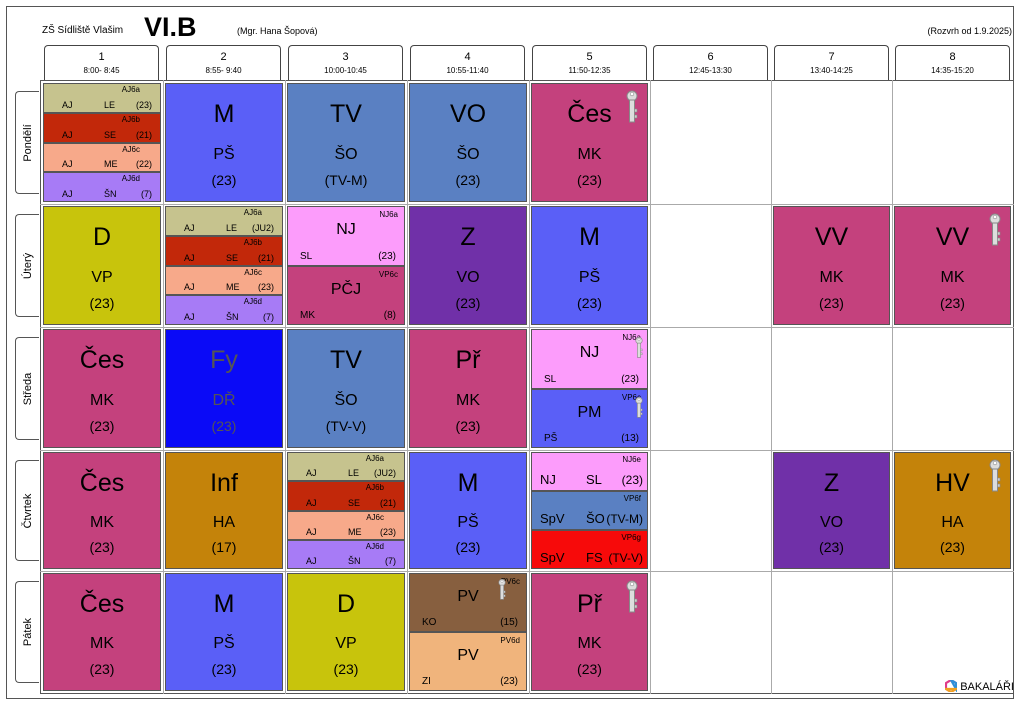 The height and width of the screenshot is (707, 1026). I want to click on lesson-card: VP6c PM PŠ (13), so click(589, 418).